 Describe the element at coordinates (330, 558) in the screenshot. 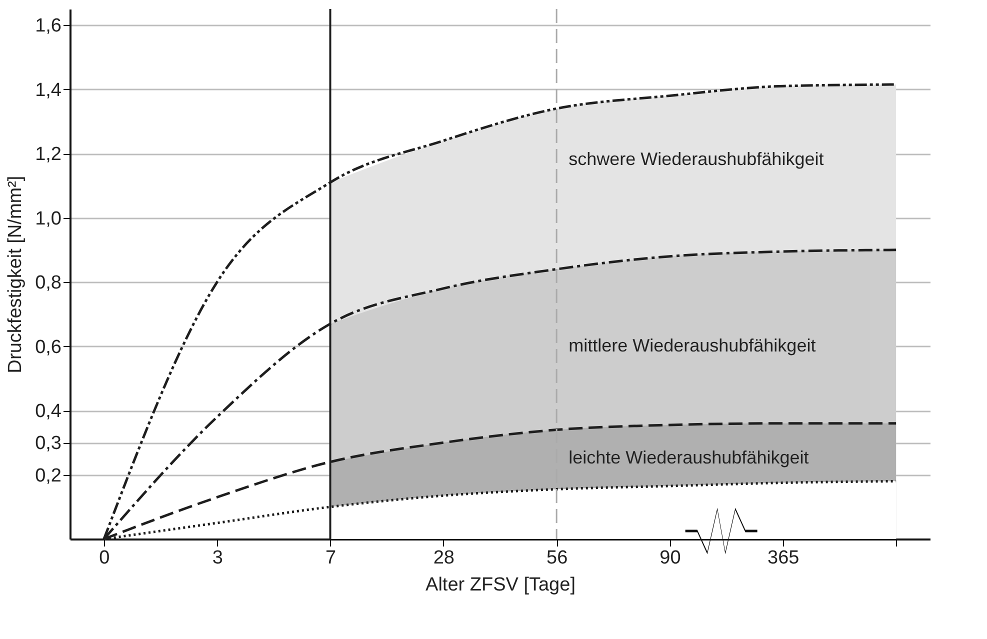

I see `x-tick-label: 7` at that location.